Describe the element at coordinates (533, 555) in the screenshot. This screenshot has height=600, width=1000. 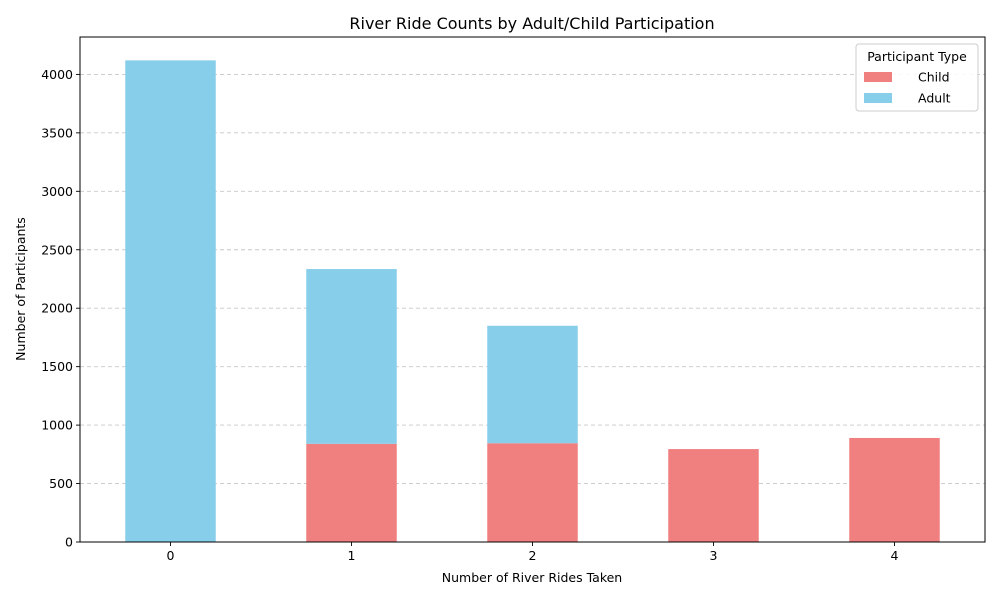
I see `x-tick-label: 2` at that location.